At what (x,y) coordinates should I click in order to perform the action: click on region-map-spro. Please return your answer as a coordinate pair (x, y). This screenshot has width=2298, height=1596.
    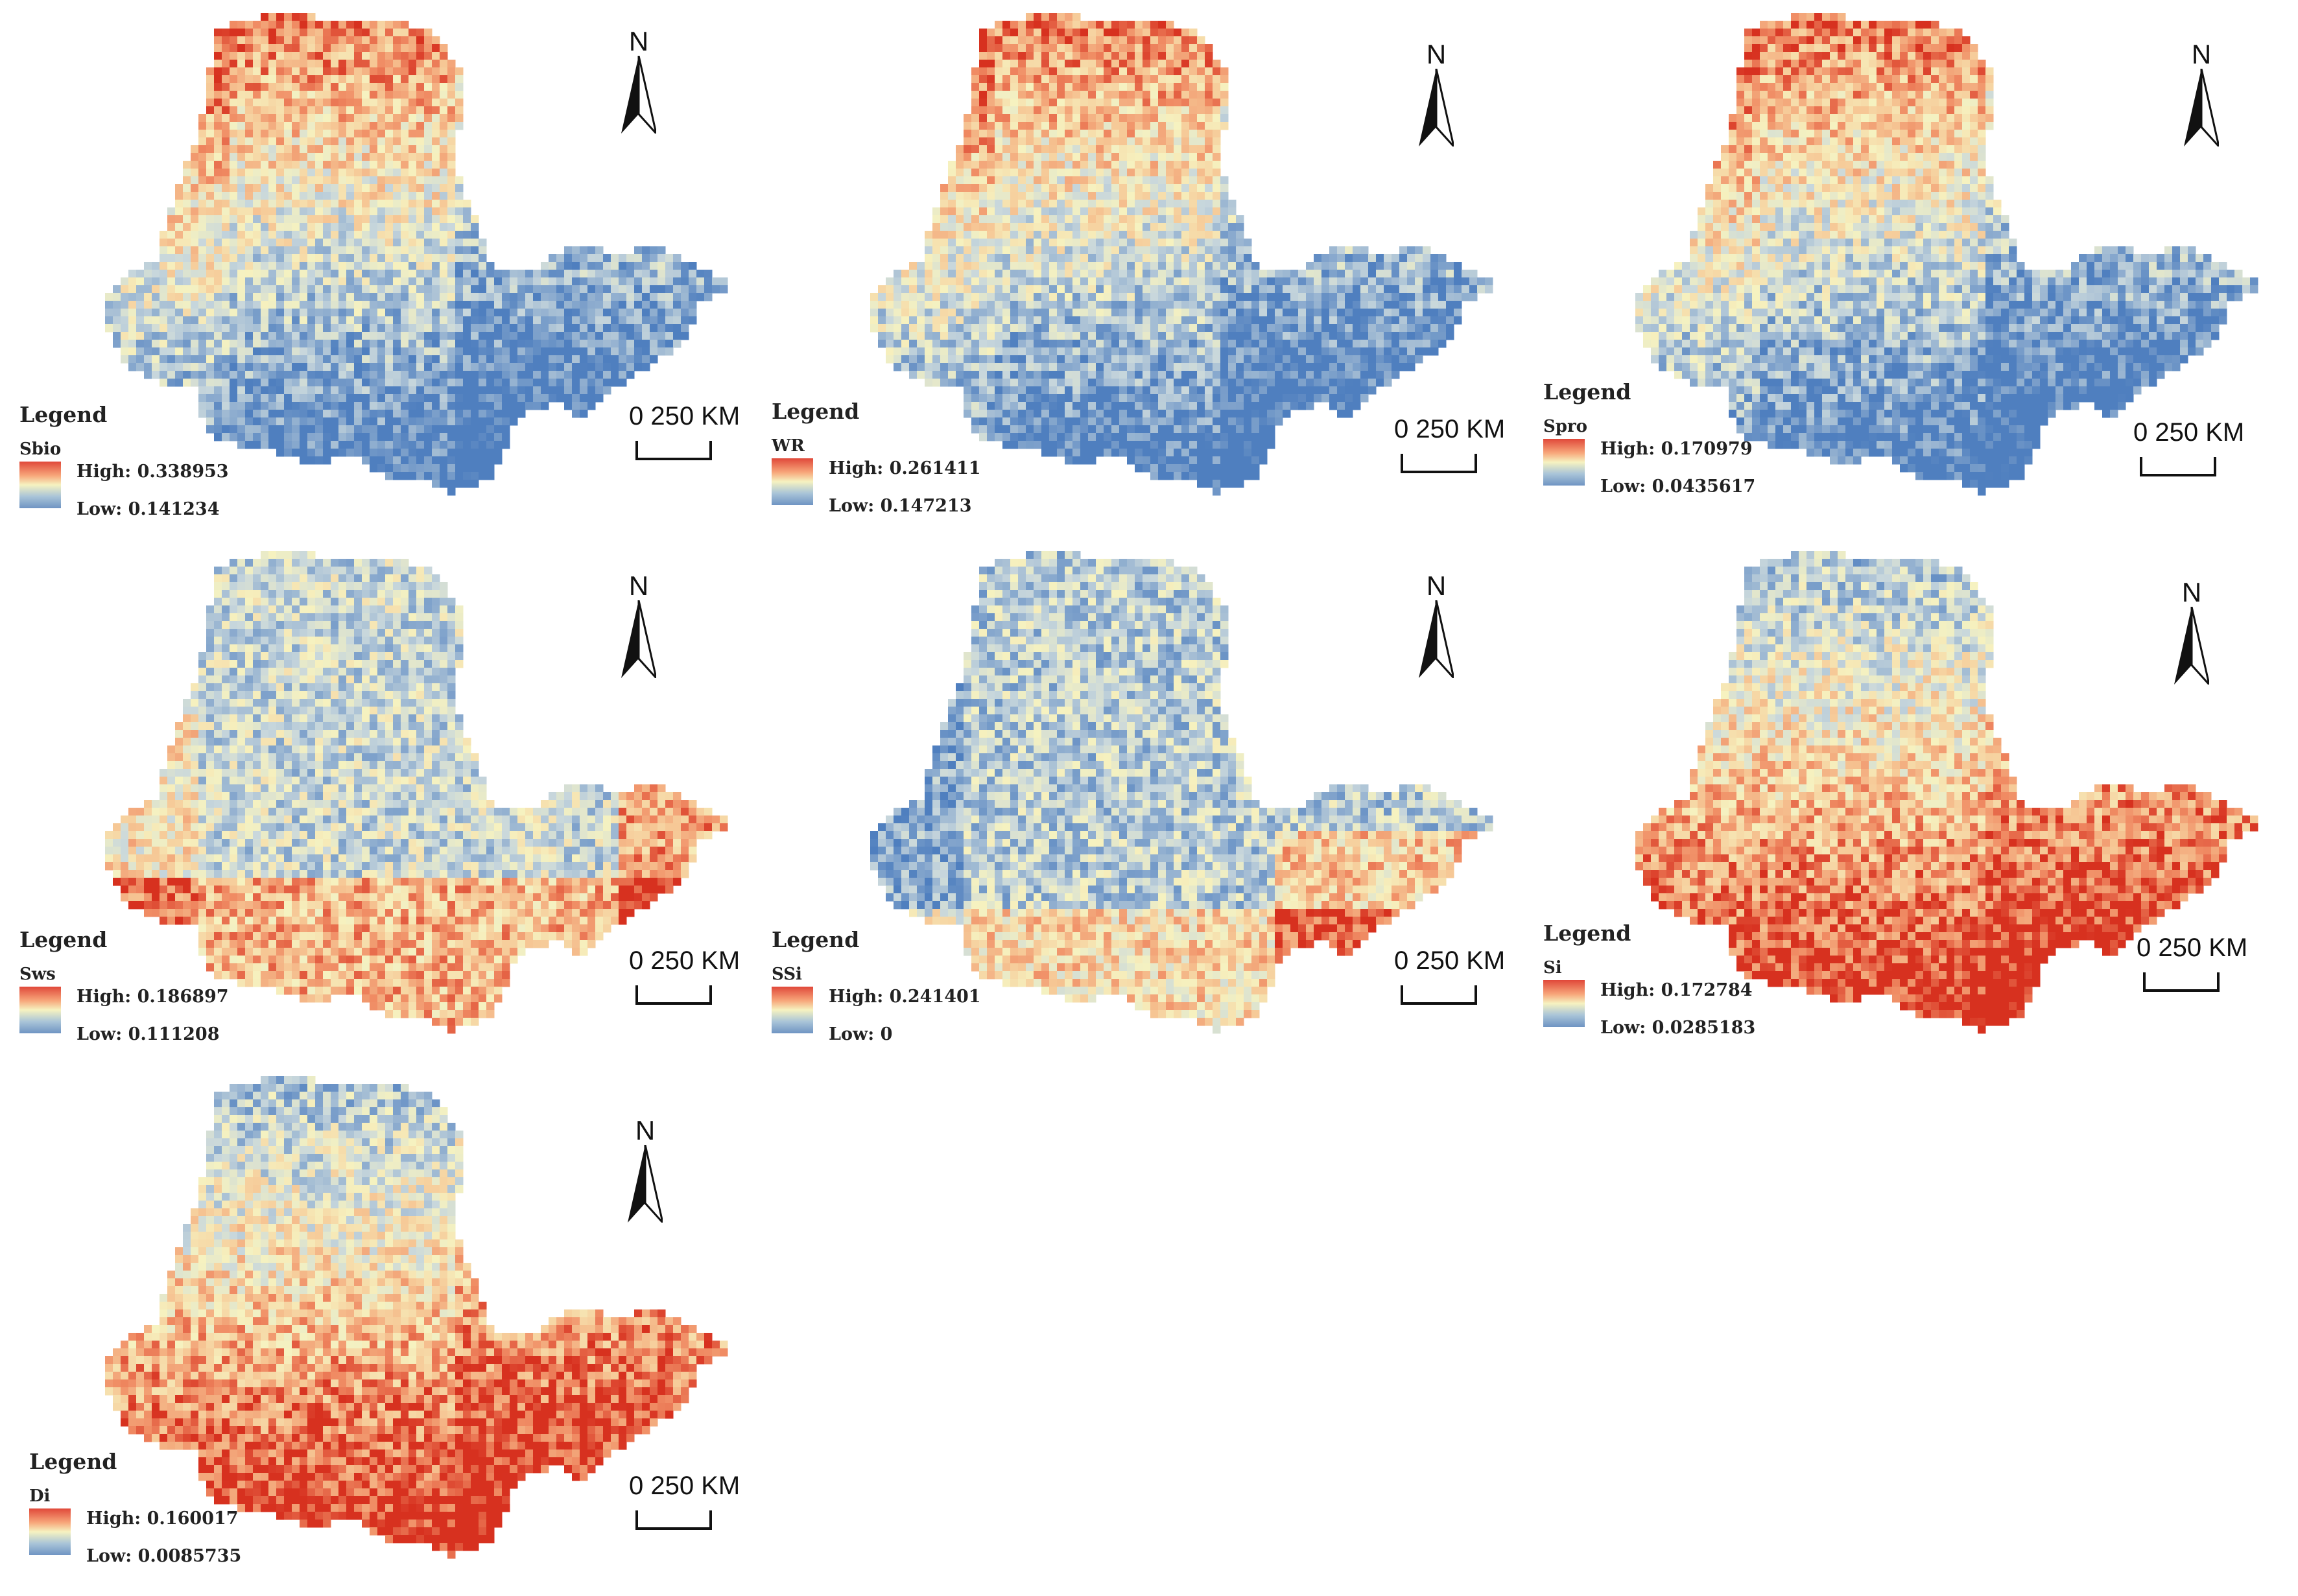
    Looking at the image, I should click on (1946, 254).